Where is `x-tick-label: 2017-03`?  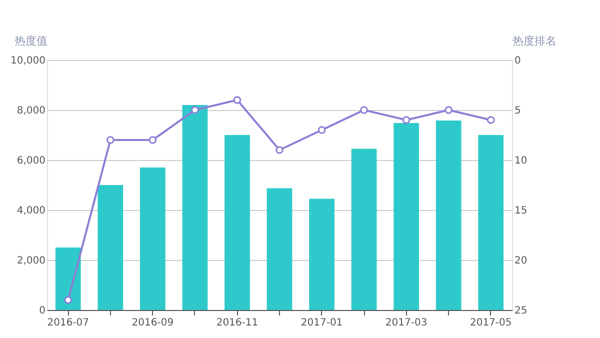
x-tick-label: 2017-03 is located at coordinates (406, 323).